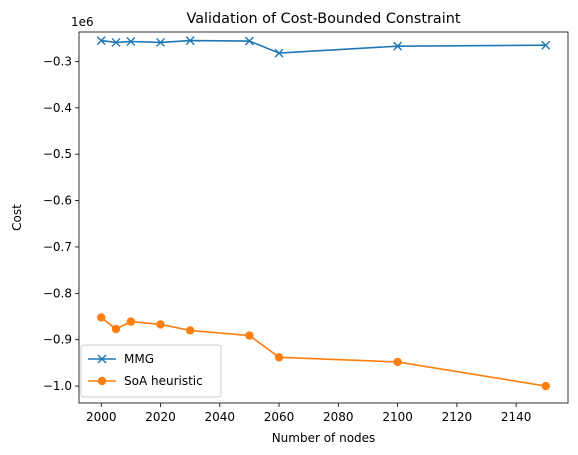  I want to click on y-tick-label: −0.8, so click(57, 293).